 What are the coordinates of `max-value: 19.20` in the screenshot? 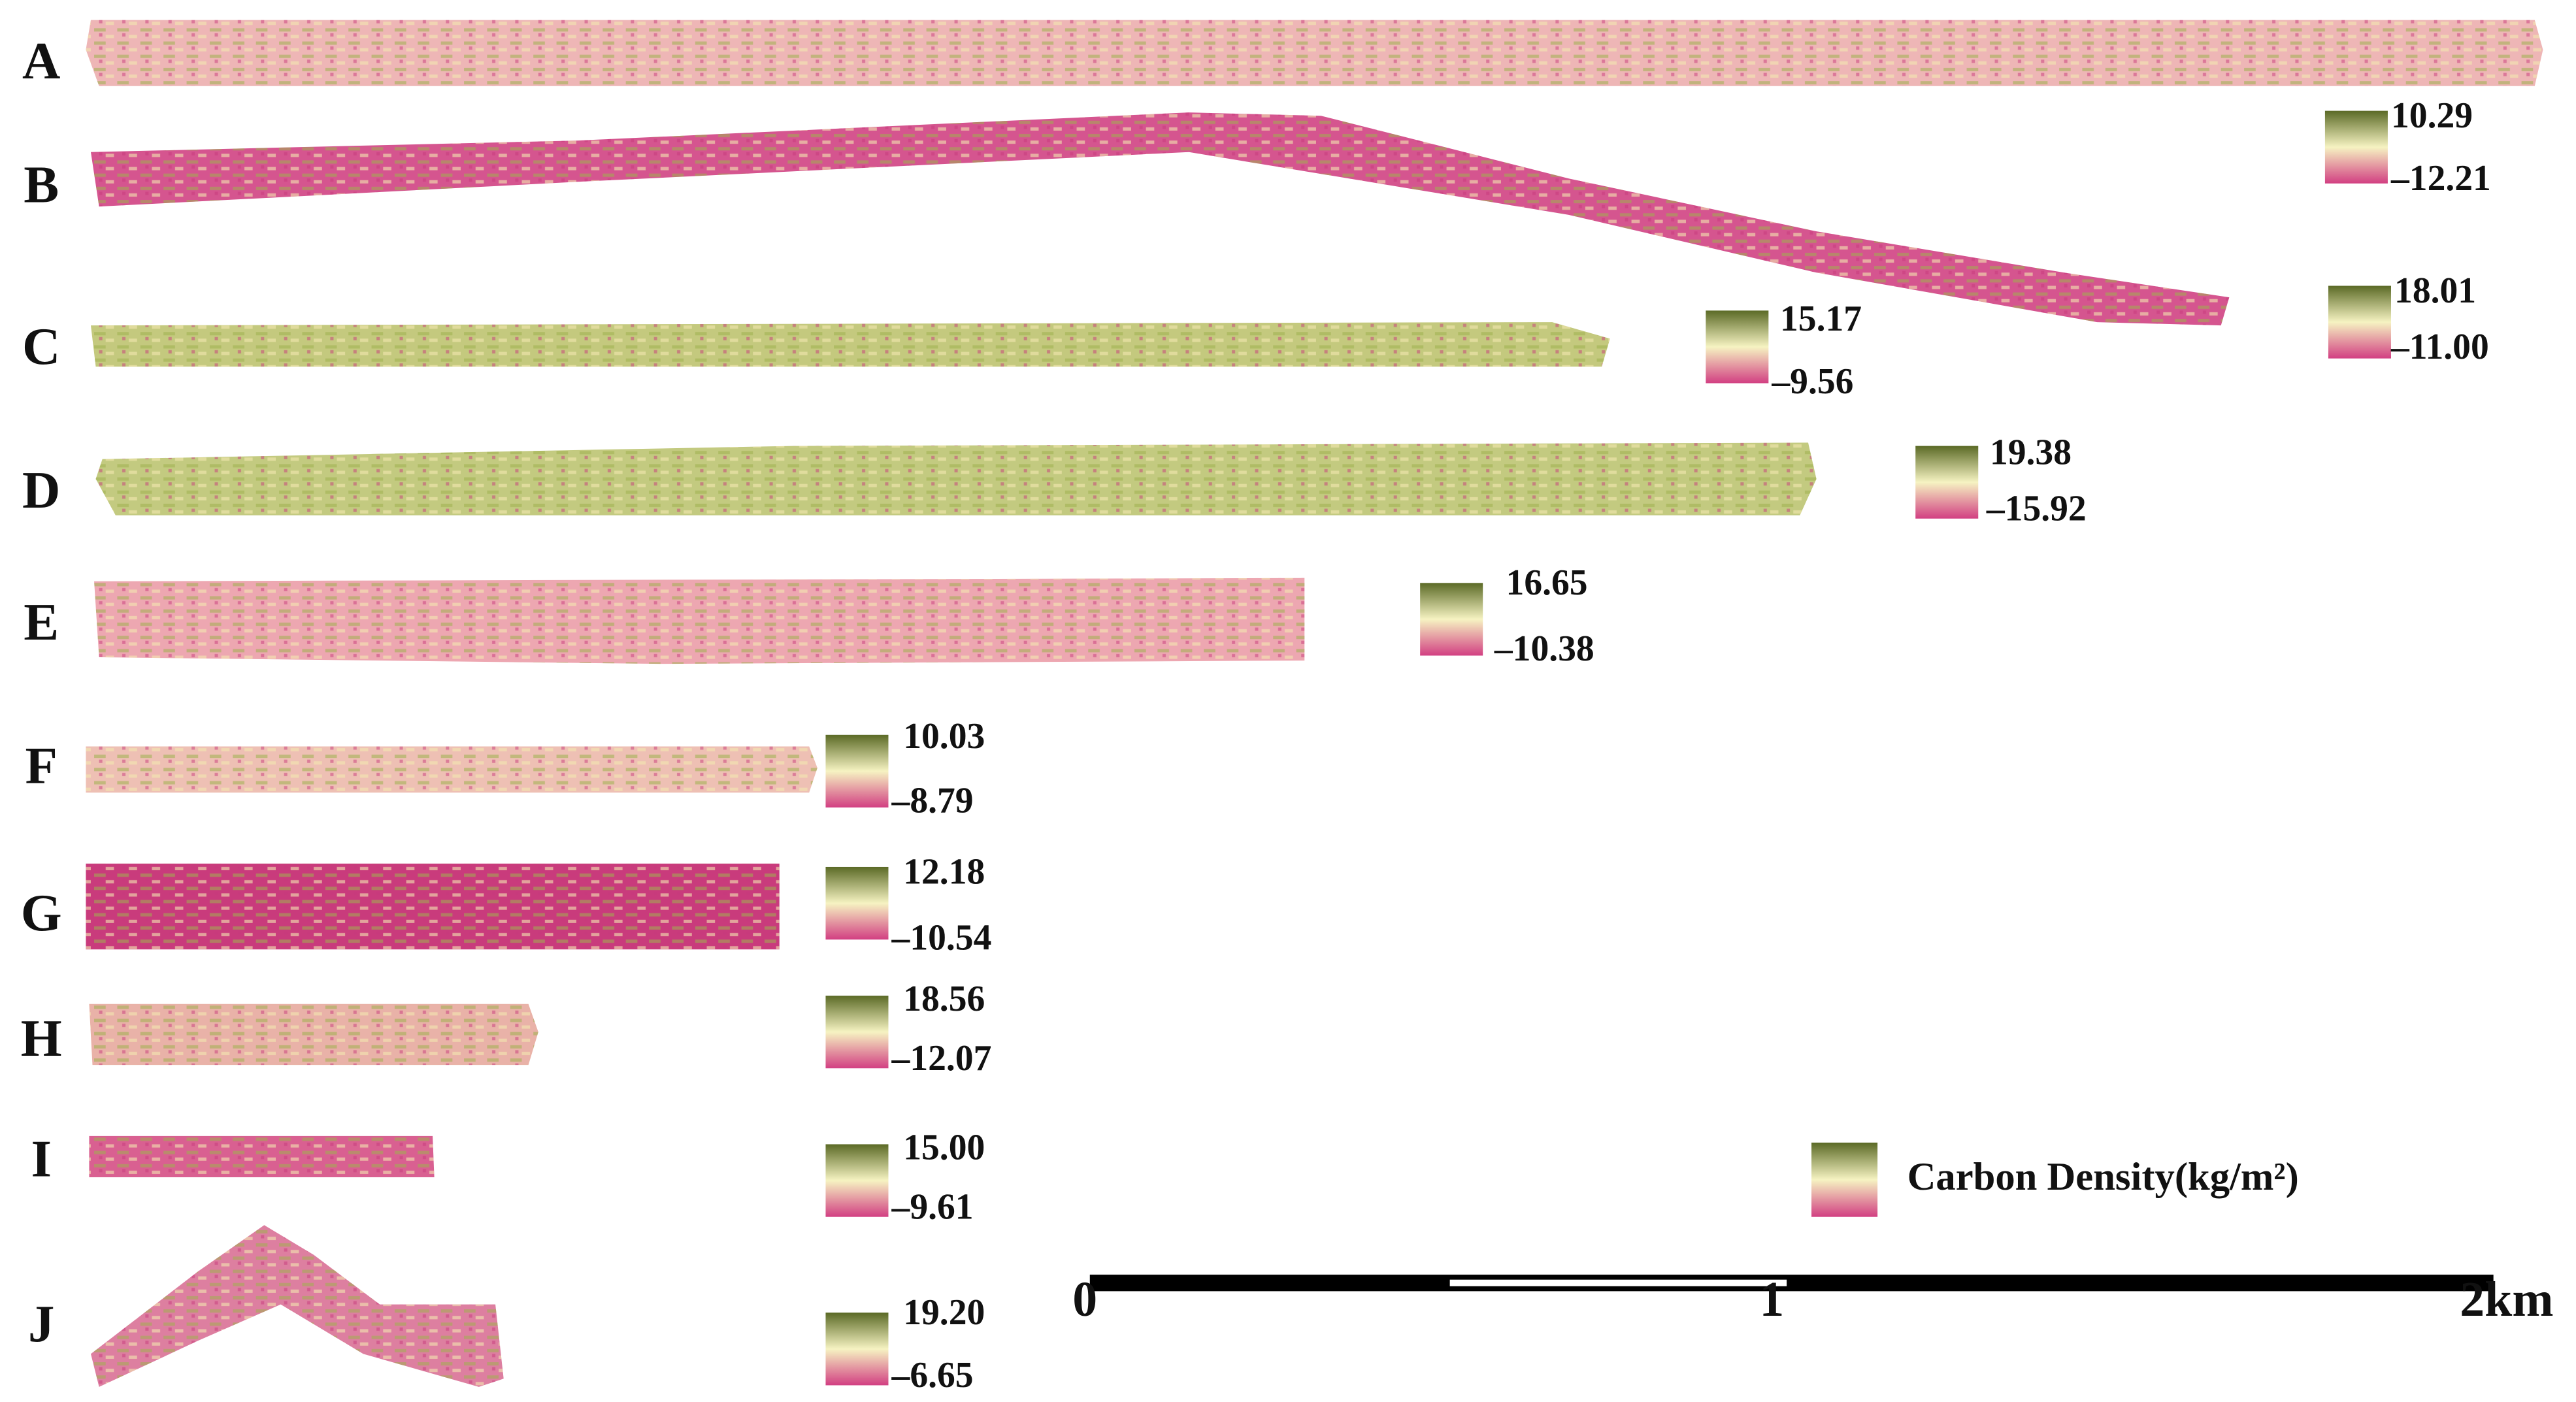 It's located at (944, 1312).